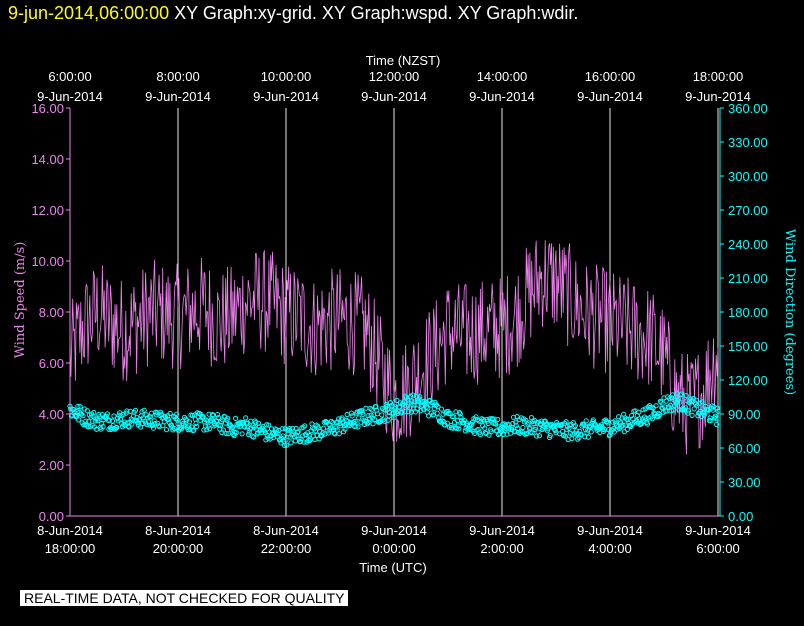 Image resolution: width=804 pixels, height=626 pixels. Describe the element at coordinates (748, 278) in the screenshot. I see `right-tick-label: 210.00` at that location.